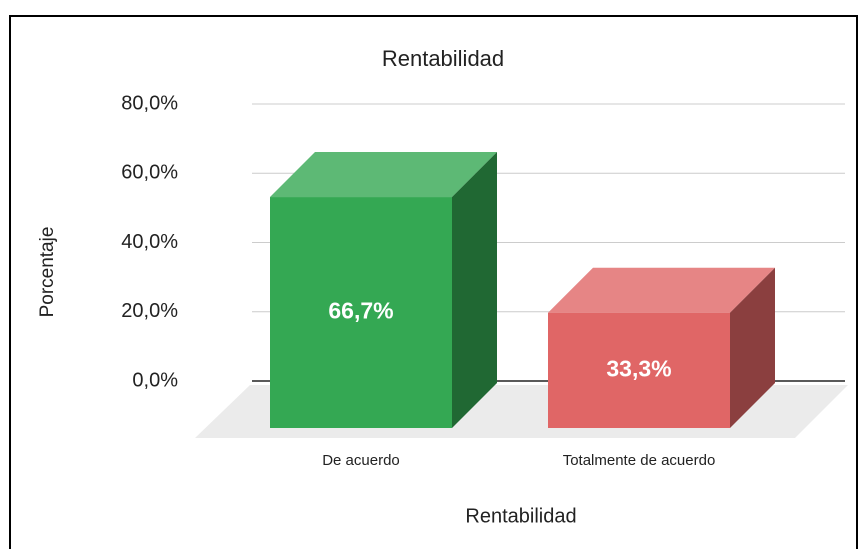 This screenshot has width=864, height=549. Describe the element at coordinates (149, 311) in the screenshot. I see `y-tick-label: 20,0%` at that location.